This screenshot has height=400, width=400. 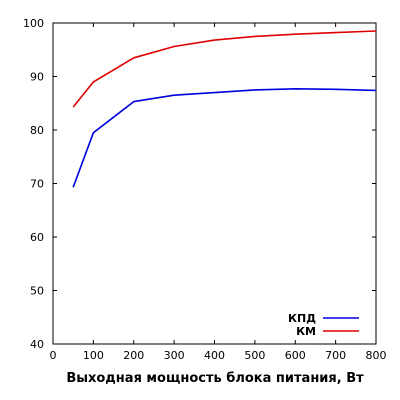 What do you see at coordinates (37, 344) in the screenshot?
I see `y-tick-label: 40` at bounding box center [37, 344].